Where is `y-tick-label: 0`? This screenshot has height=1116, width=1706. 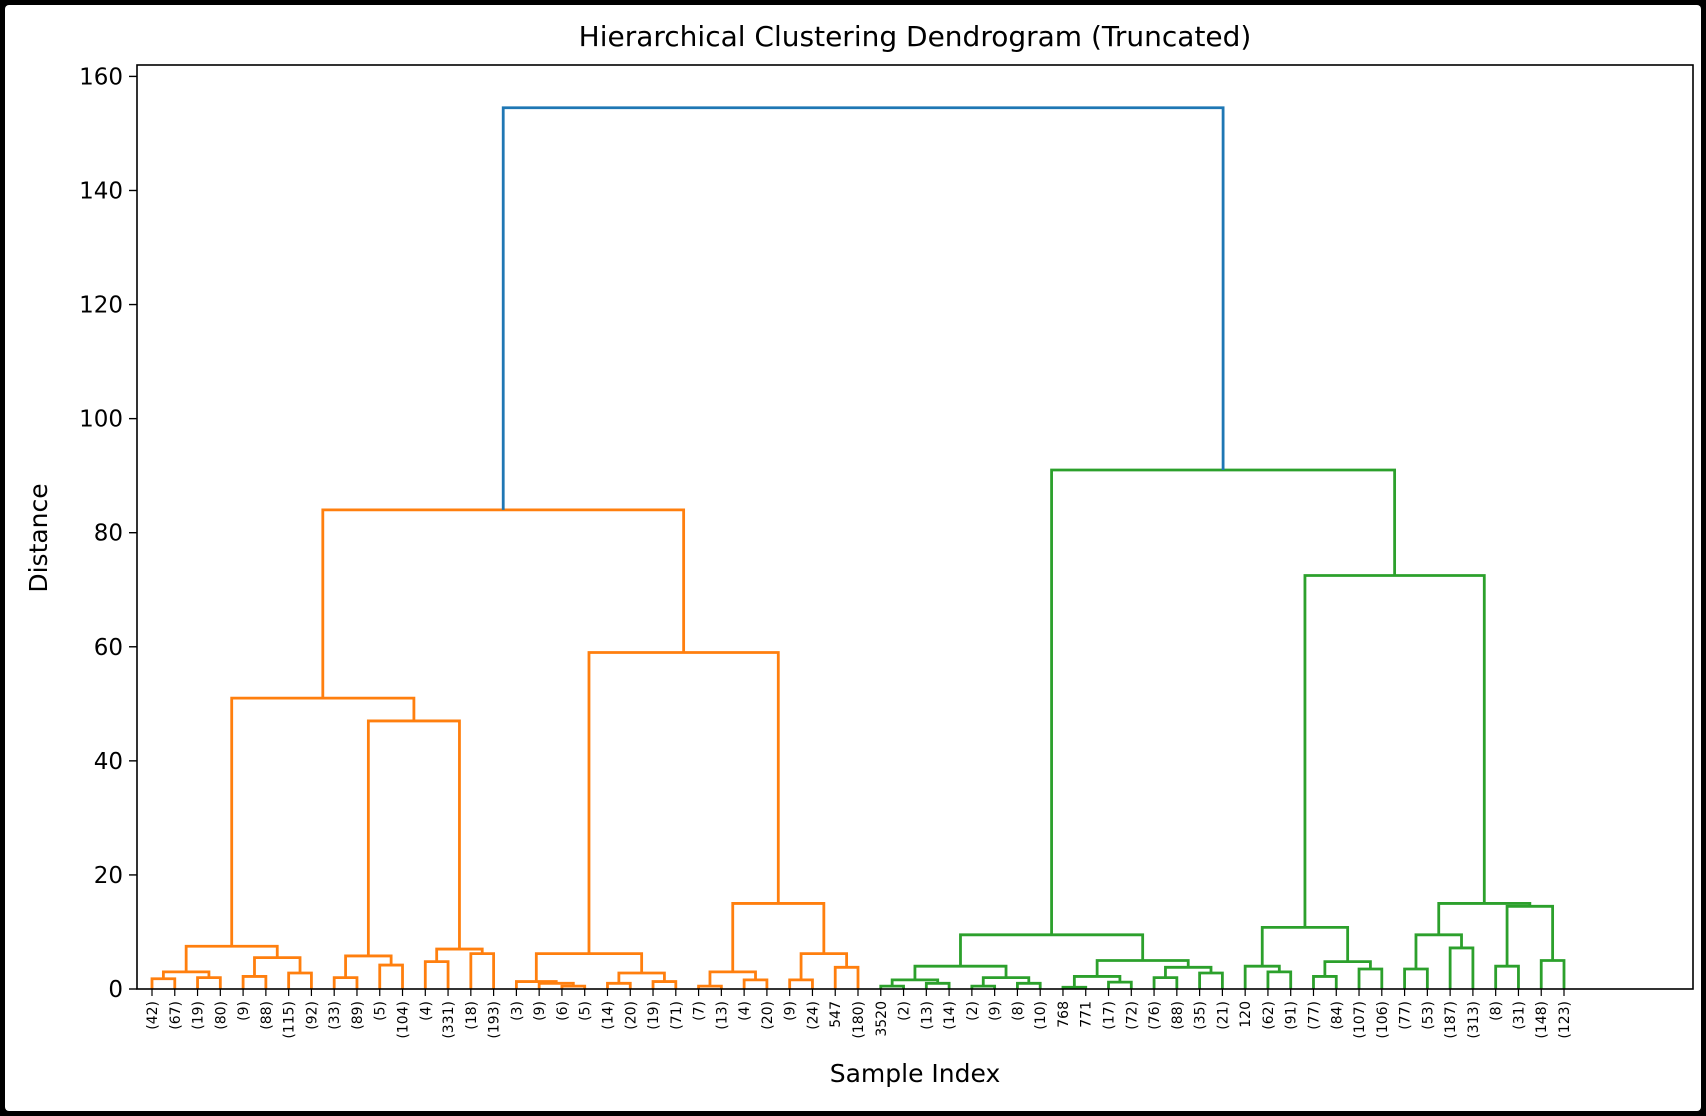
y-tick-label: 0 is located at coordinates (115, 990).